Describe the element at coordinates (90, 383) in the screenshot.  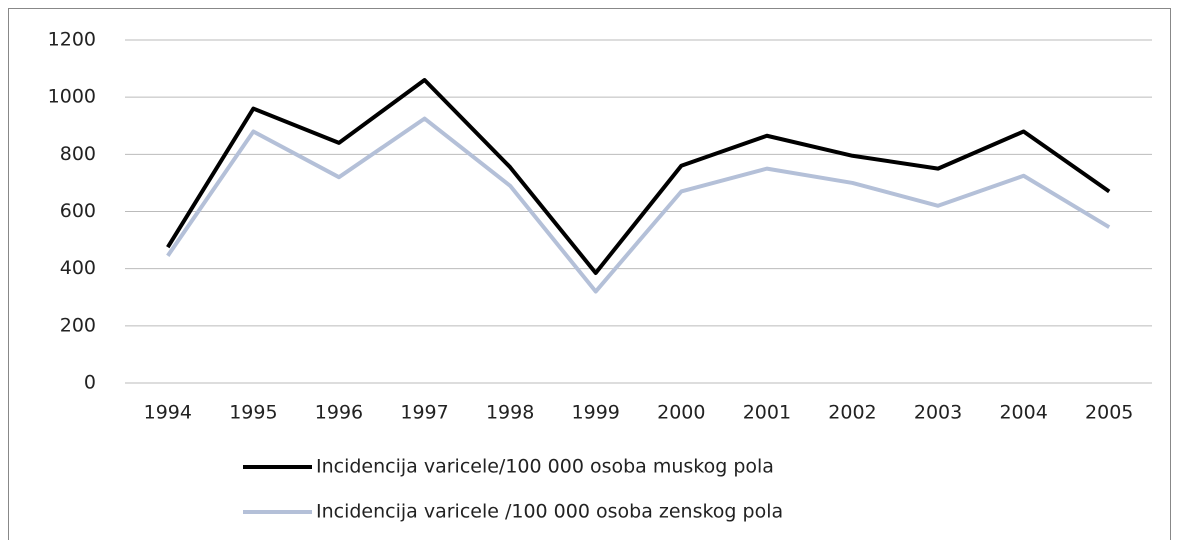
I see `y-tick-label: 0` at that location.